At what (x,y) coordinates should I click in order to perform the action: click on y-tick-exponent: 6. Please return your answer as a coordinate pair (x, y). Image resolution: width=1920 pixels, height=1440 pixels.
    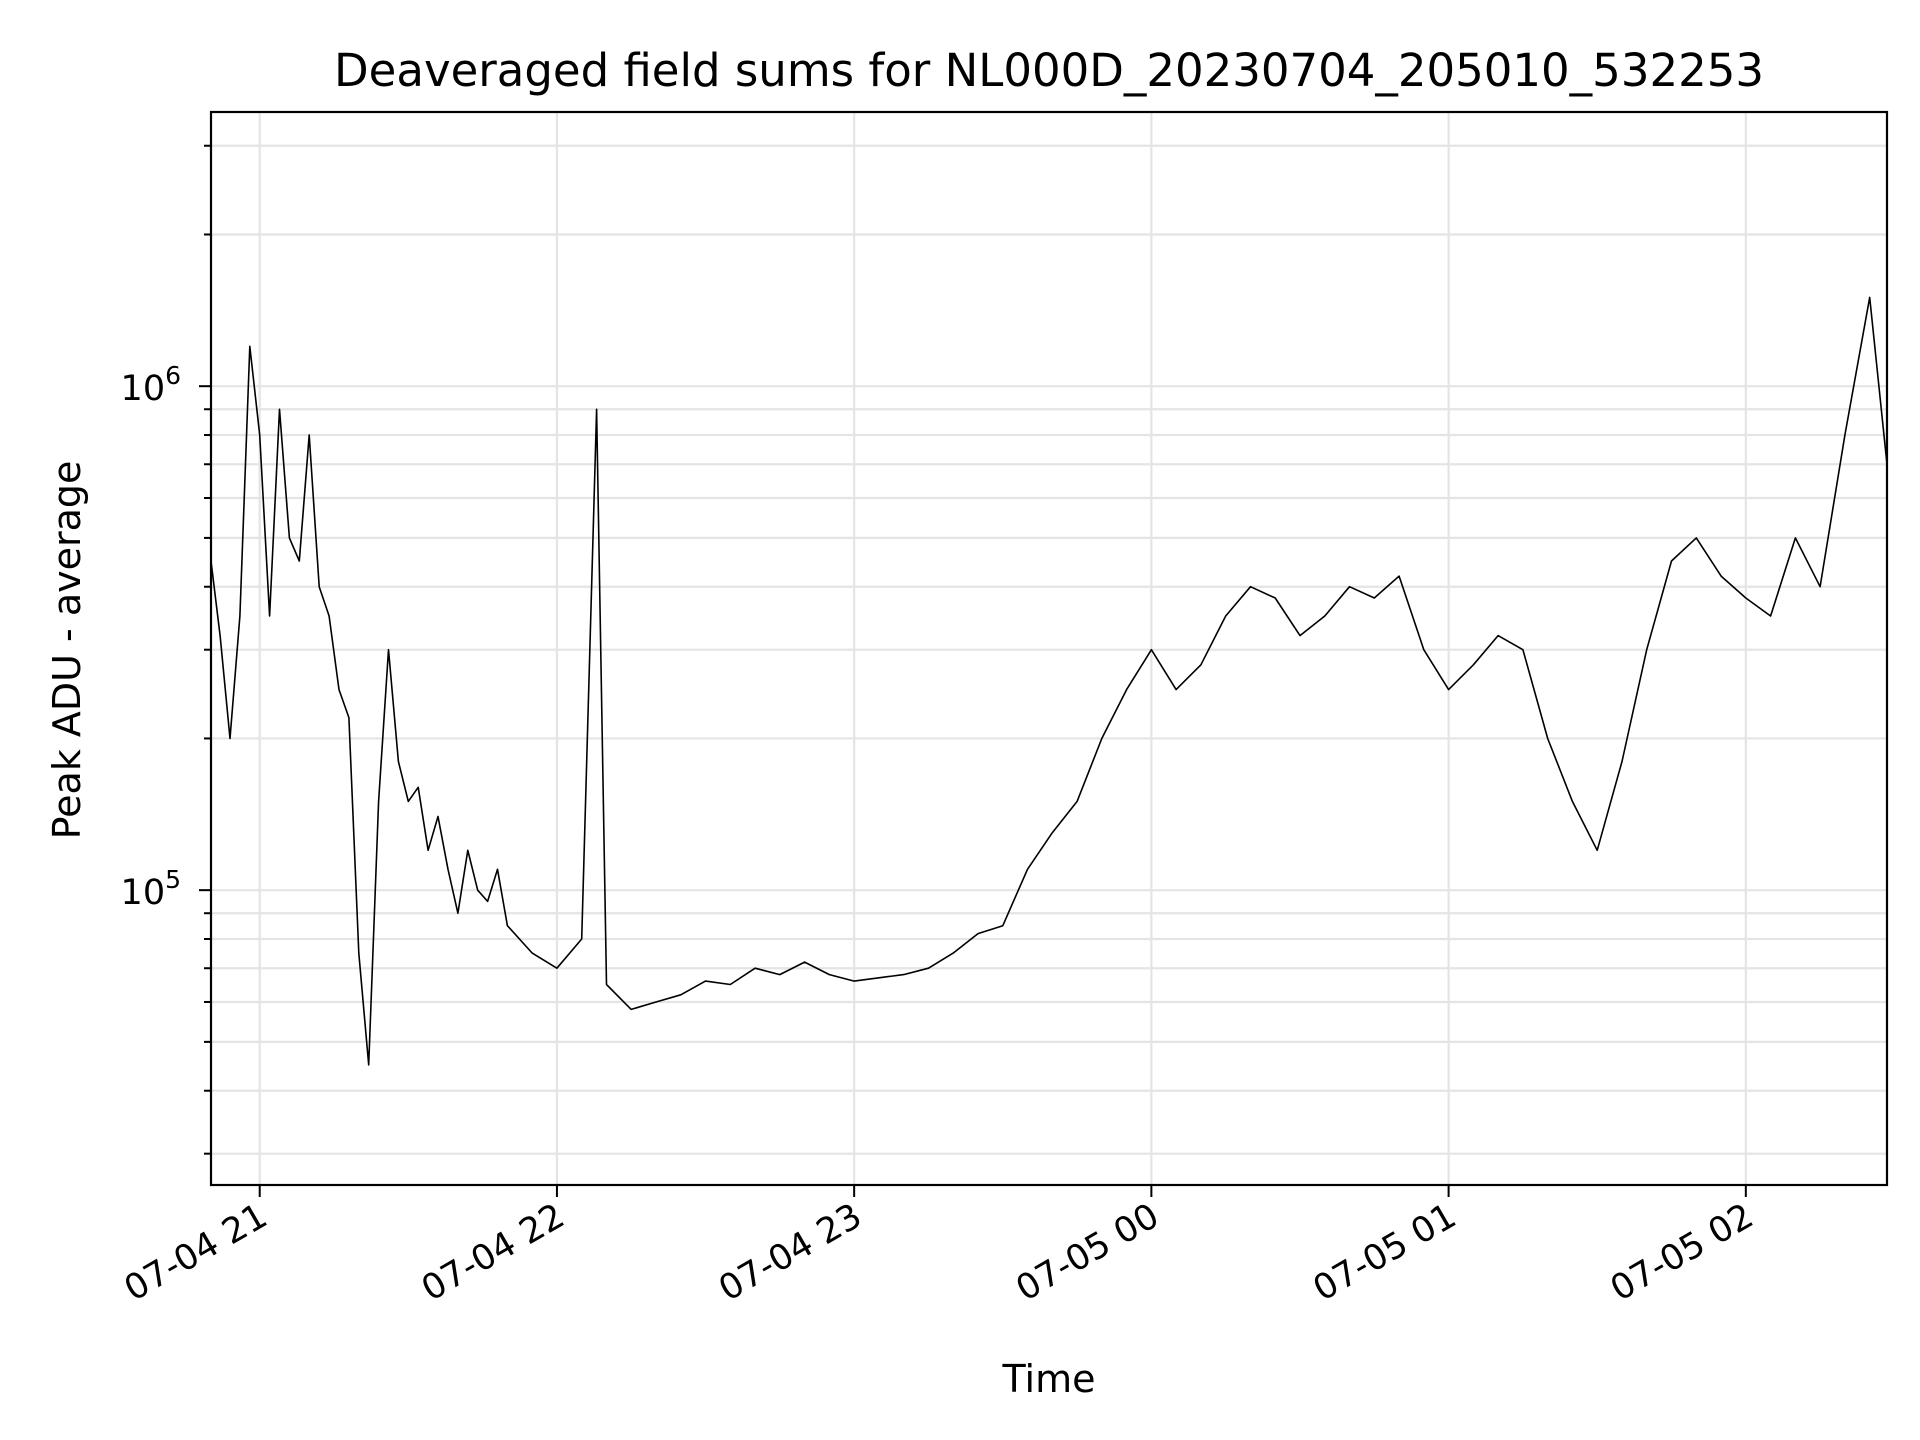
    Looking at the image, I should click on (173, 375).